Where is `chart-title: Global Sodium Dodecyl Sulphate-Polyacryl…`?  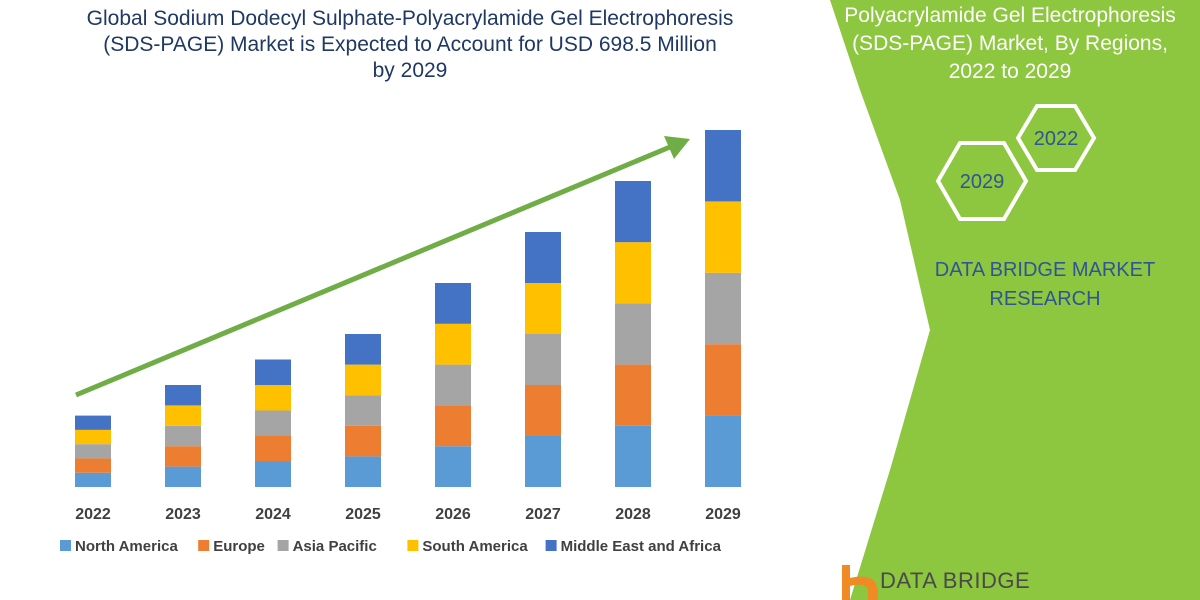 chart-title: Global Sodium Dodecyl Sulphate-Polyacryl… is located at coordinates (410, 45).